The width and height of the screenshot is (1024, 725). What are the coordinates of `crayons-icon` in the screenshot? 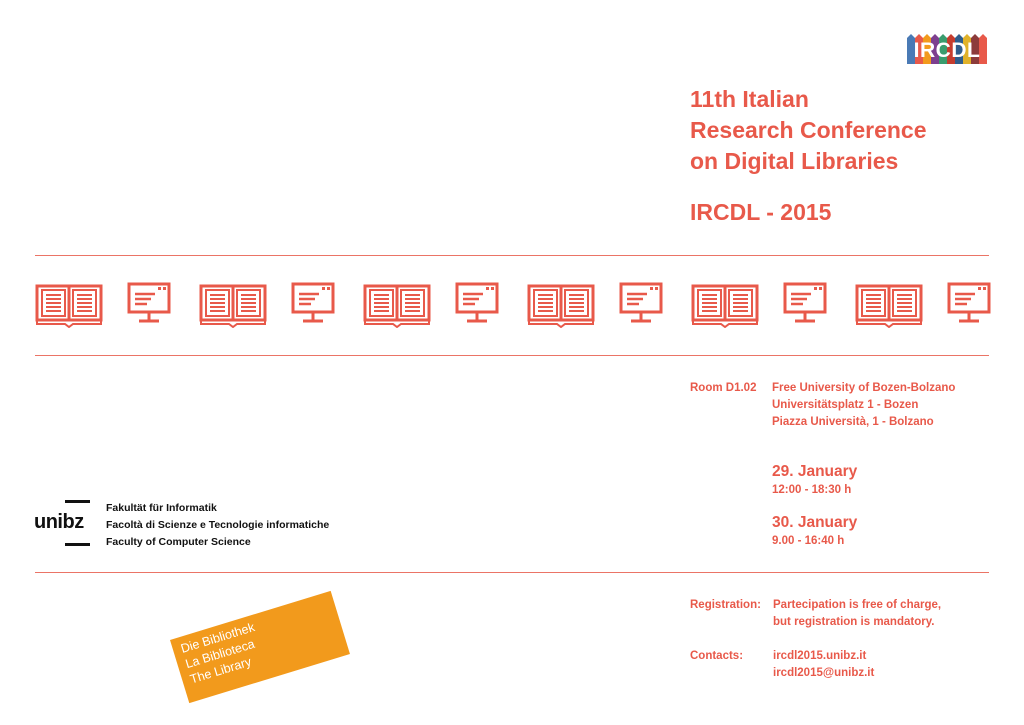 It's located at (947, 49).